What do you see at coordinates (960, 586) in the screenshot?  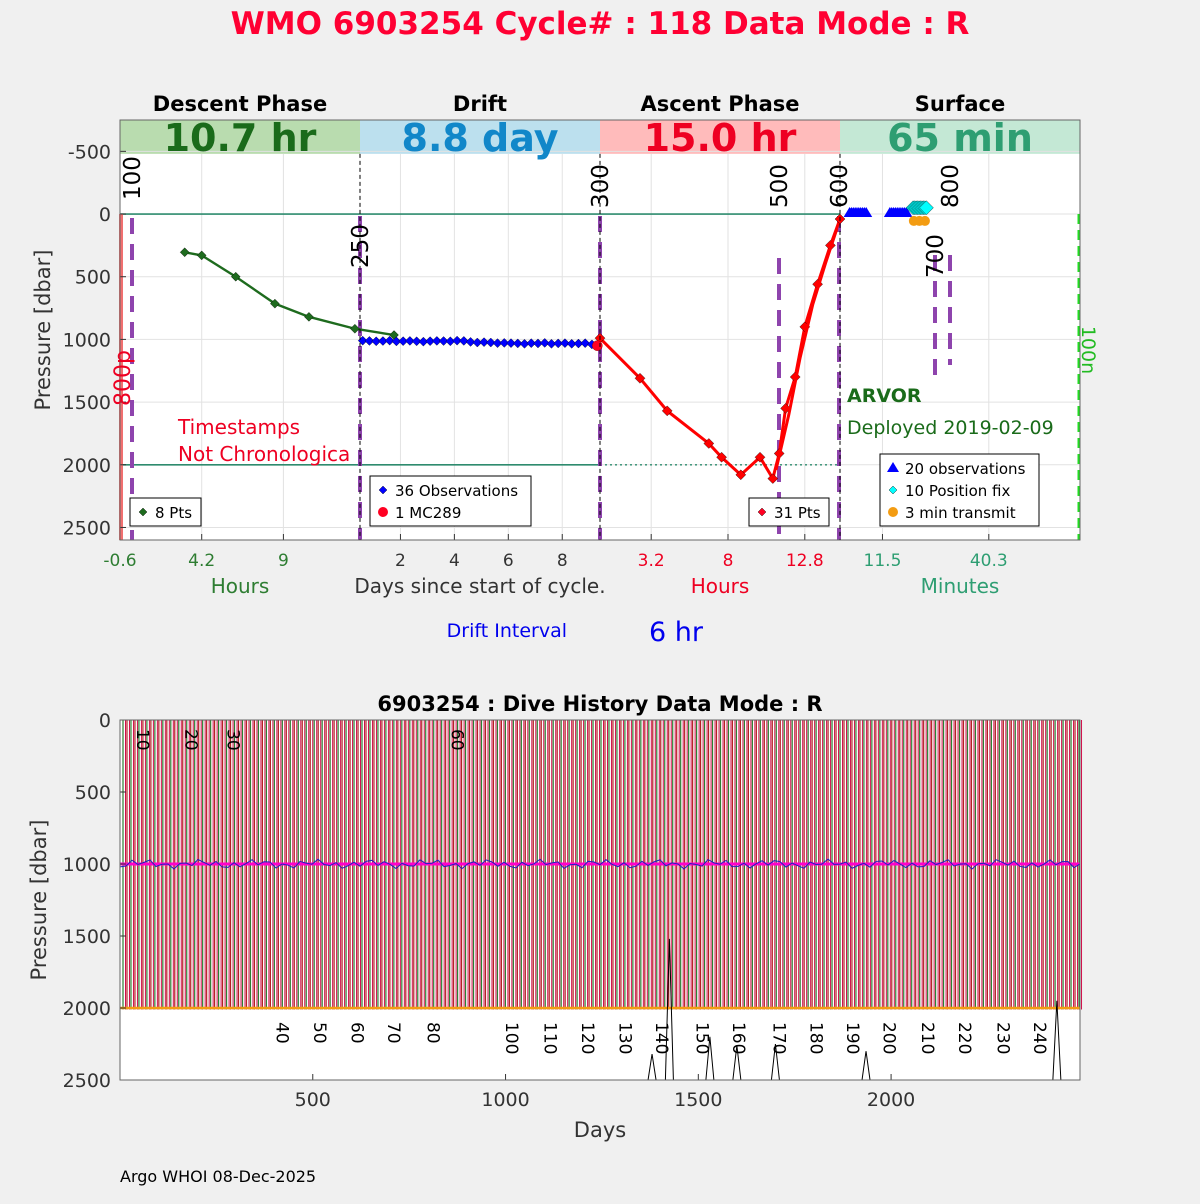 I see `surface-xunit-label: Minutes` at bounding box center [960, 586].